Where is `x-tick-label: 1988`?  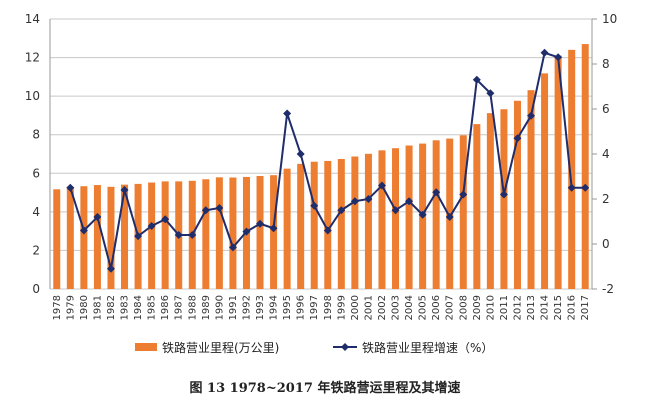
x-tick-label: 1988 is located at coordinates (192, 307).